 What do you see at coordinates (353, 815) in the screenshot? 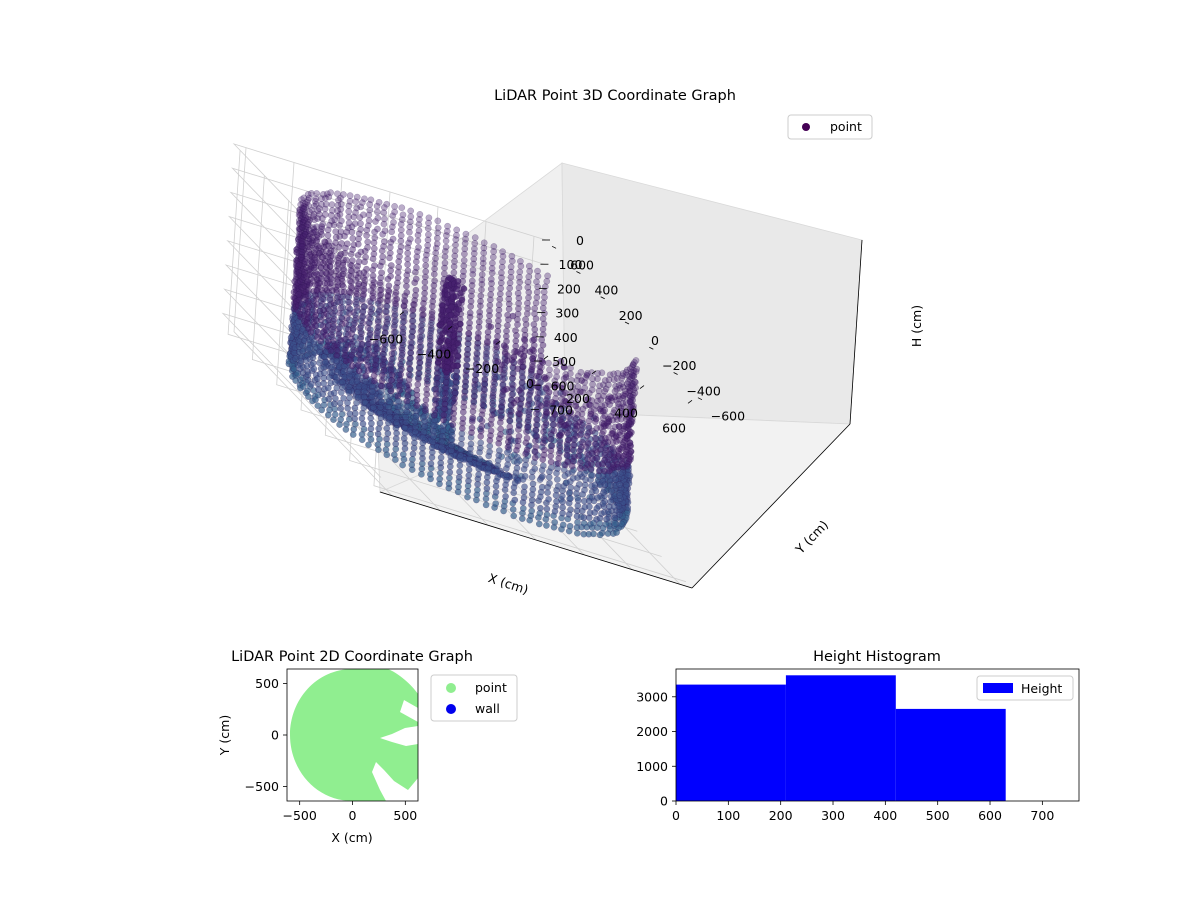
I see `x-tick-label-2d: 0` at bounding box center [353, 815].